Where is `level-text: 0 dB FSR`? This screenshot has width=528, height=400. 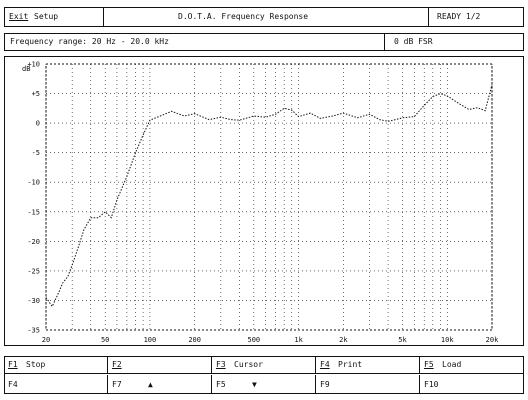 level-text: 0 dB FSR is located at coordinates (413, 41).